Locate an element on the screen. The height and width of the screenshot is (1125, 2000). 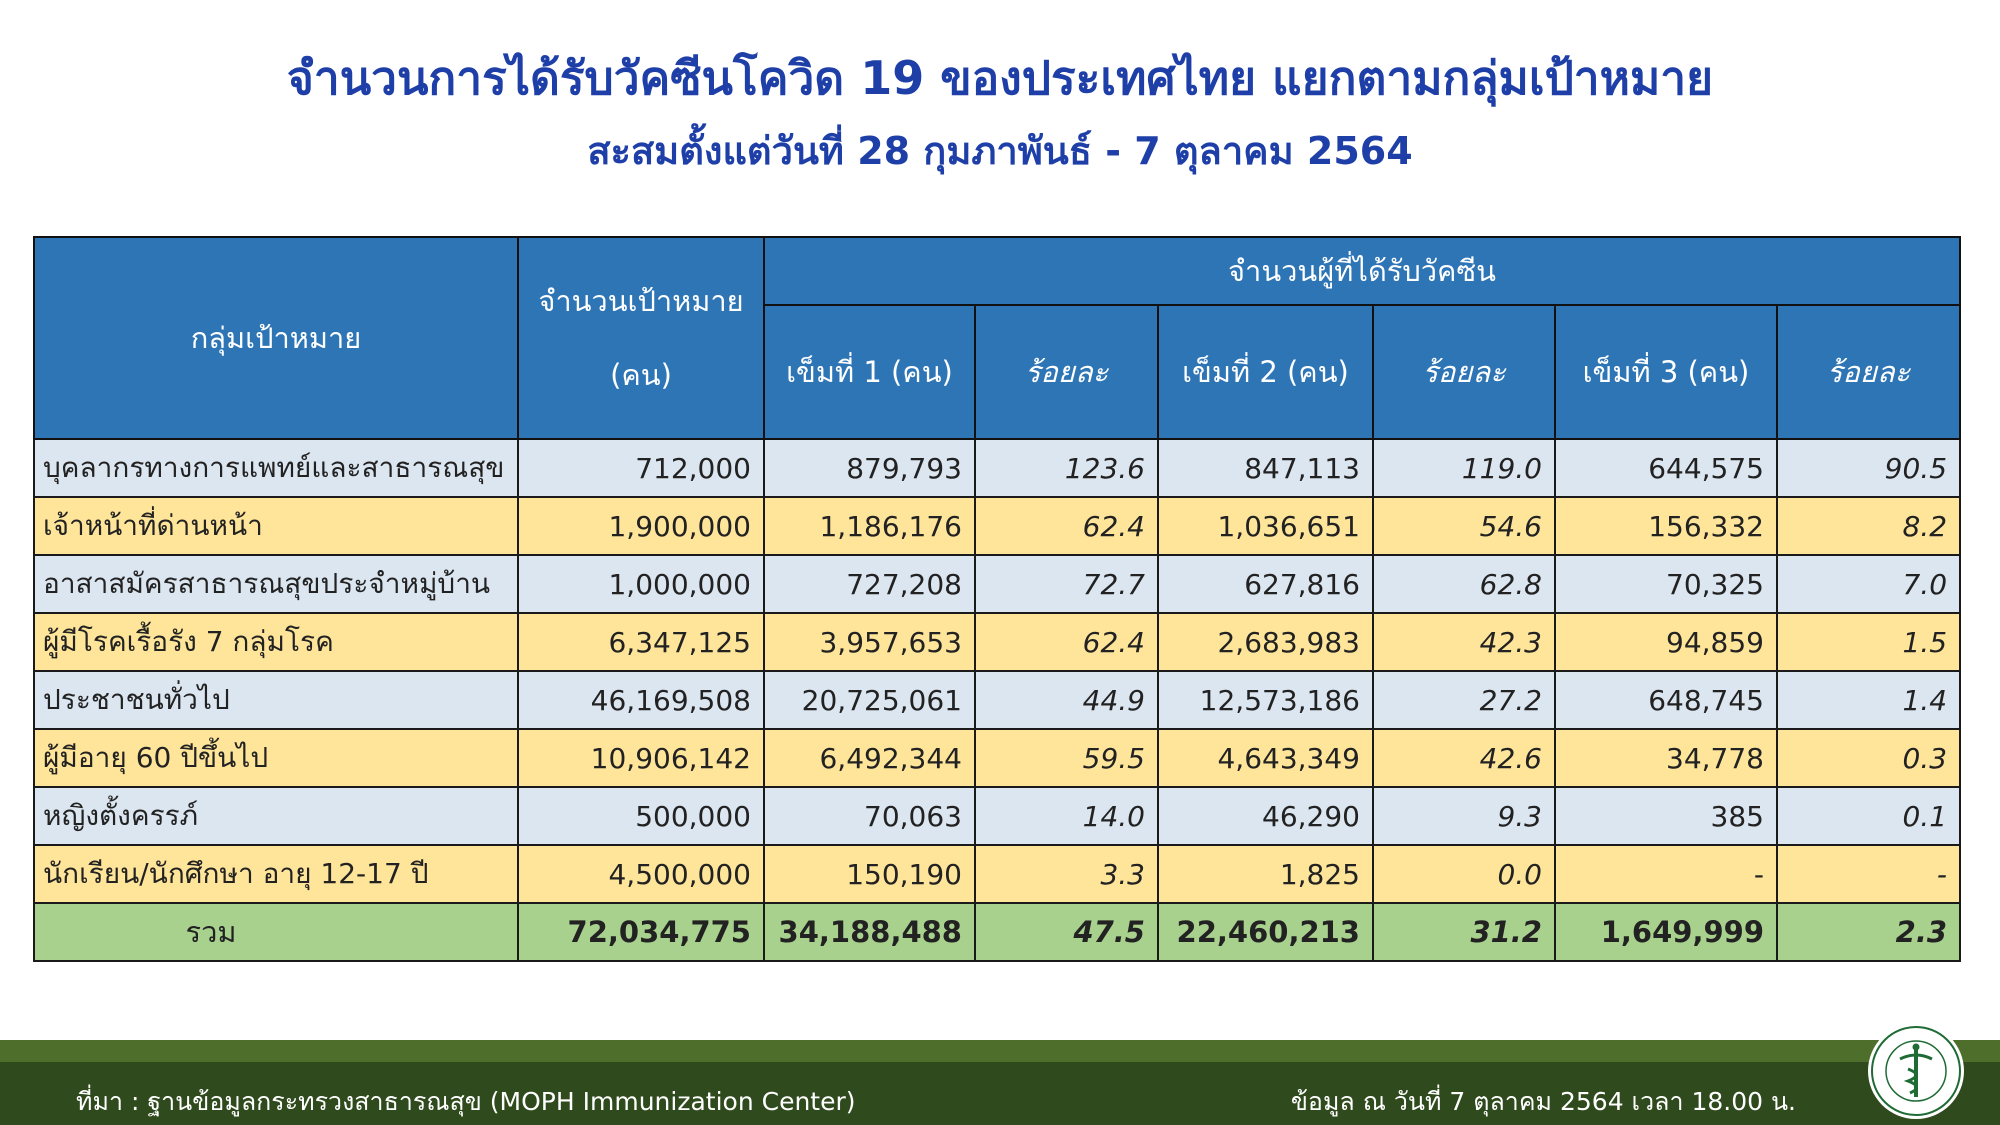
header-target-line2: (คน) is located at coordinates (641, 375).